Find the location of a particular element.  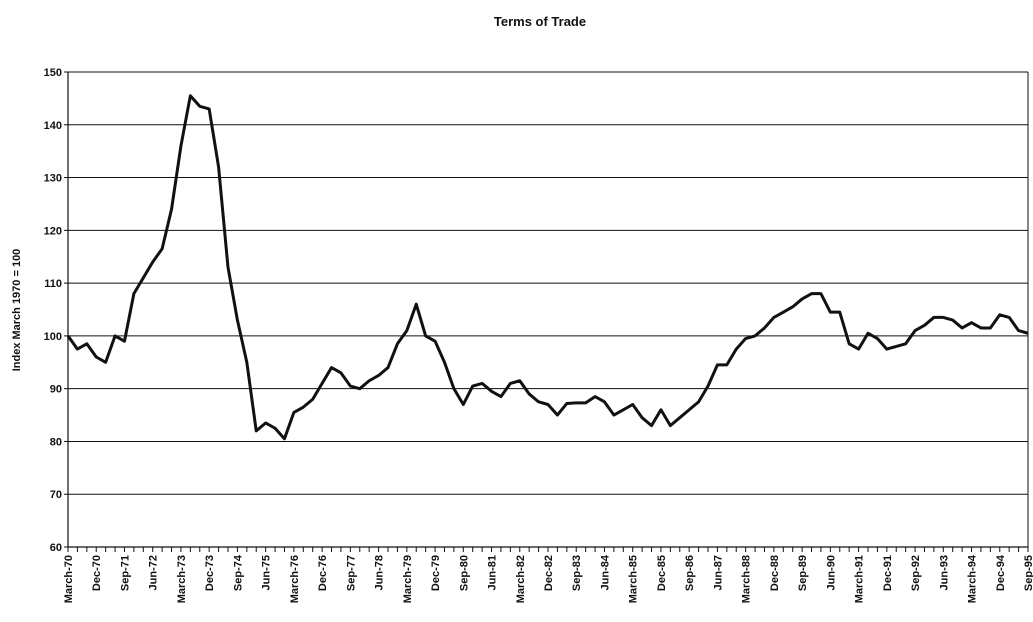

x-tick-label: March-76 is located at coordinates (295, 579).